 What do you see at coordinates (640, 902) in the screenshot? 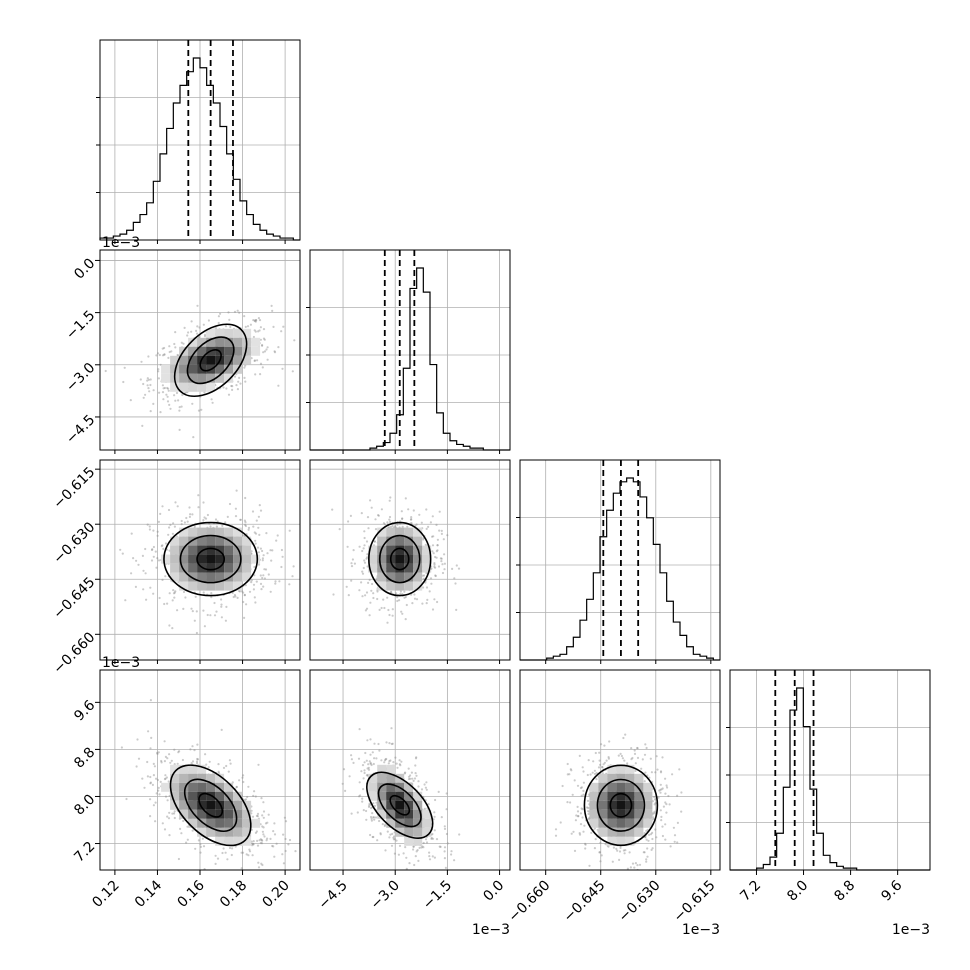
I see `x-tick-label: −0.630` at bounding box center [640, 902].